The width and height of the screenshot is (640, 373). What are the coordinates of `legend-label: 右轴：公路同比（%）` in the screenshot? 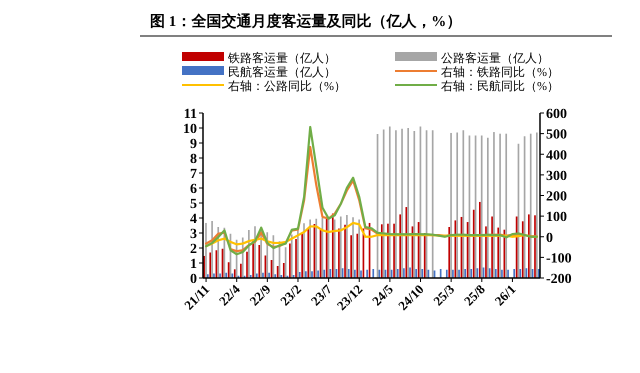 It's located at (287, 86).